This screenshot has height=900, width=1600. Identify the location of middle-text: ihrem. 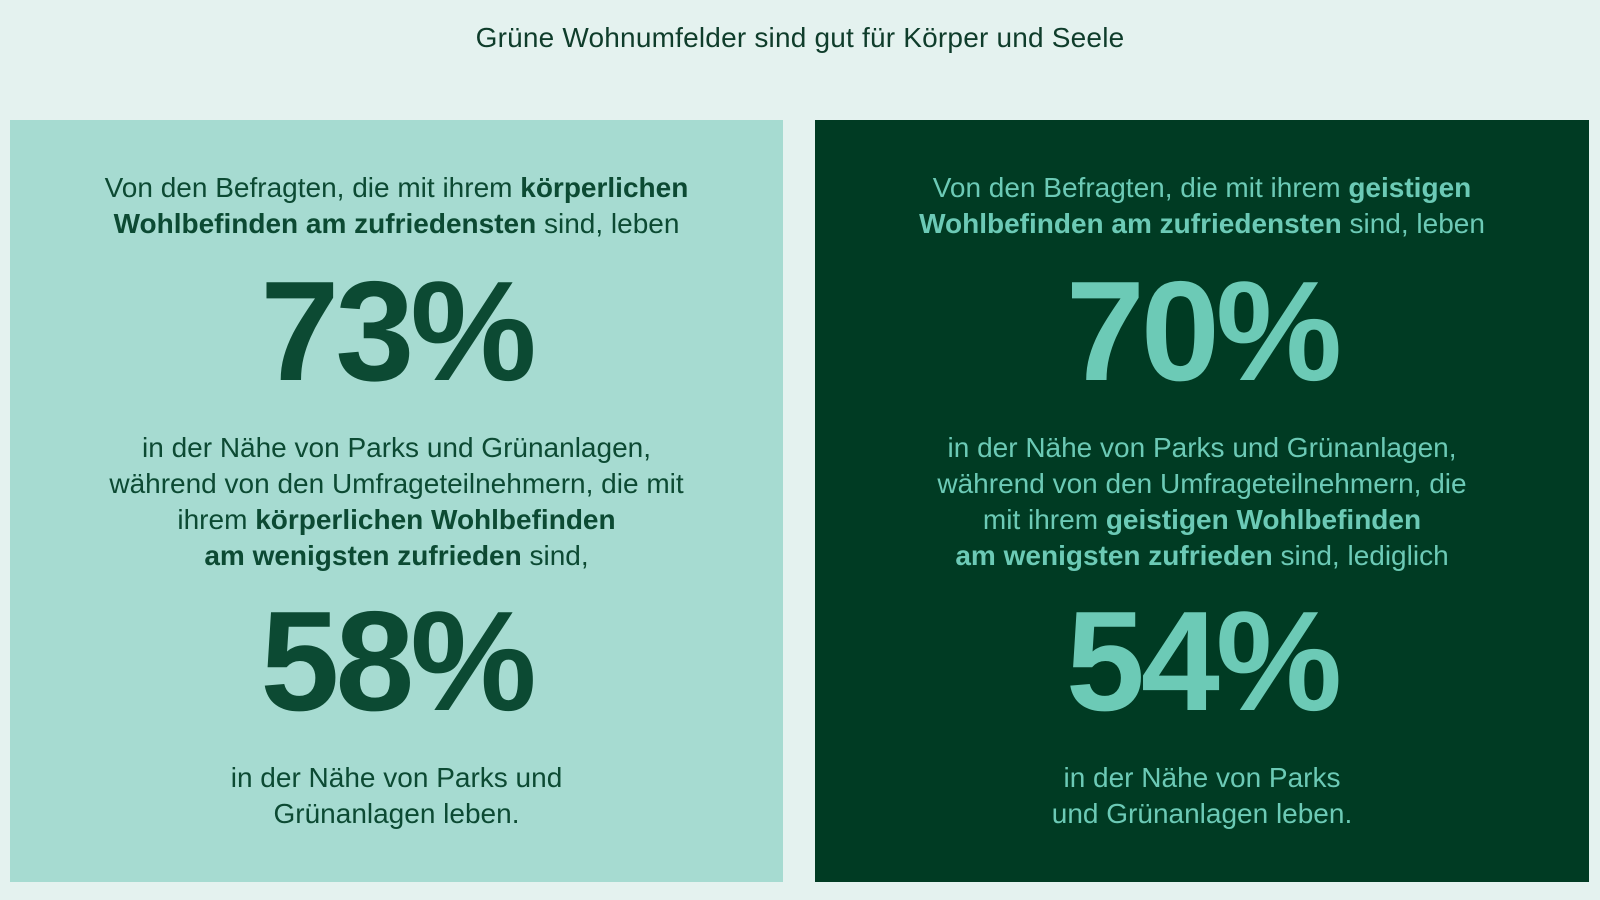
(216, 519).